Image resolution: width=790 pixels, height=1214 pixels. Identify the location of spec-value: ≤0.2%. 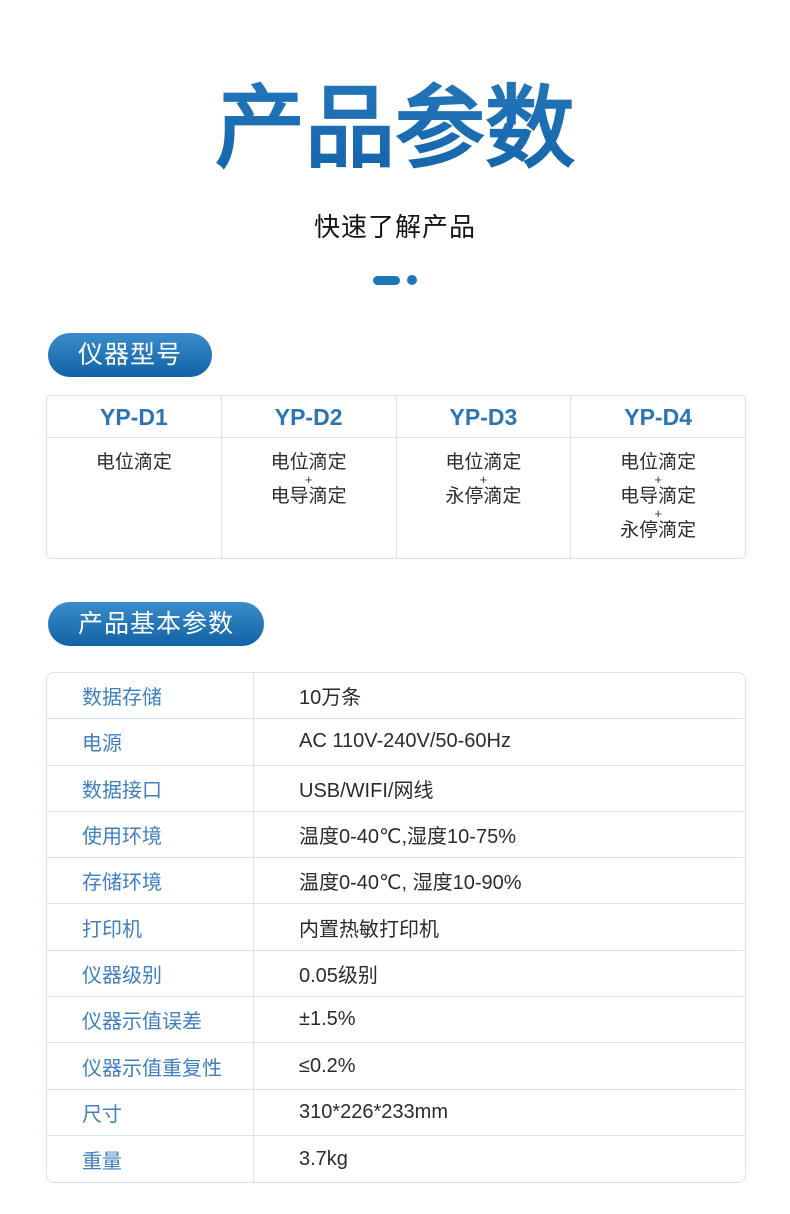
(327, 1065).